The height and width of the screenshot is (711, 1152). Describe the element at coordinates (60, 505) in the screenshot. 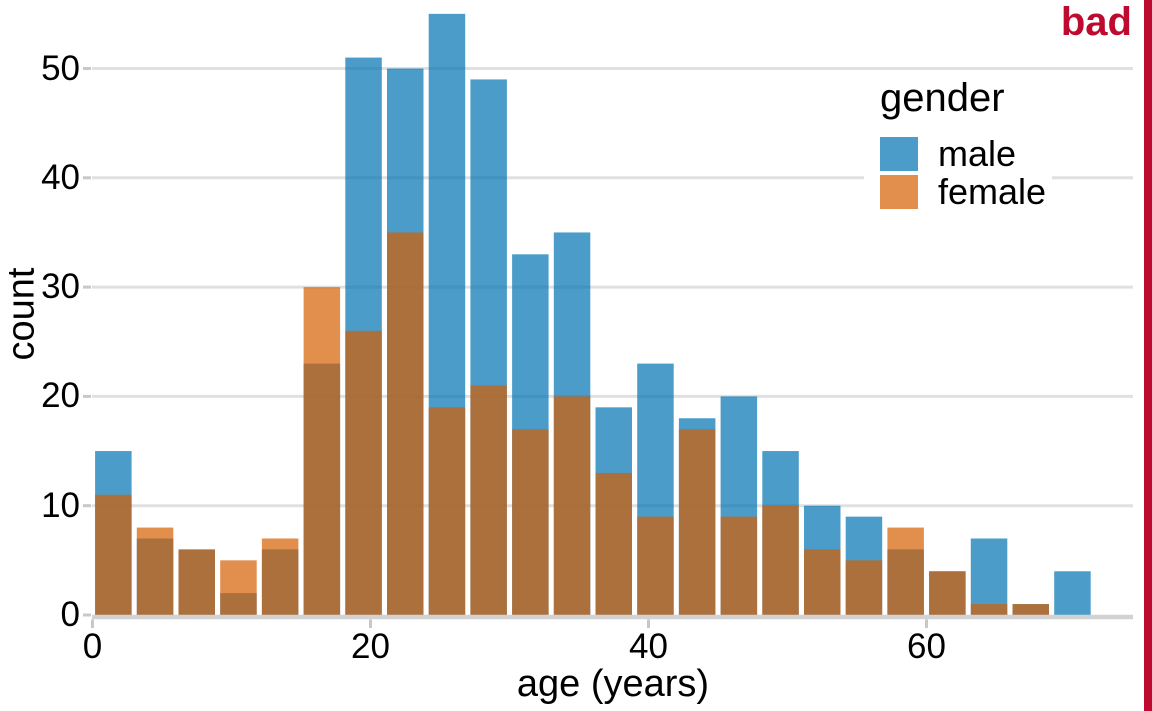

I see `y-tick-label: 10` at that location.